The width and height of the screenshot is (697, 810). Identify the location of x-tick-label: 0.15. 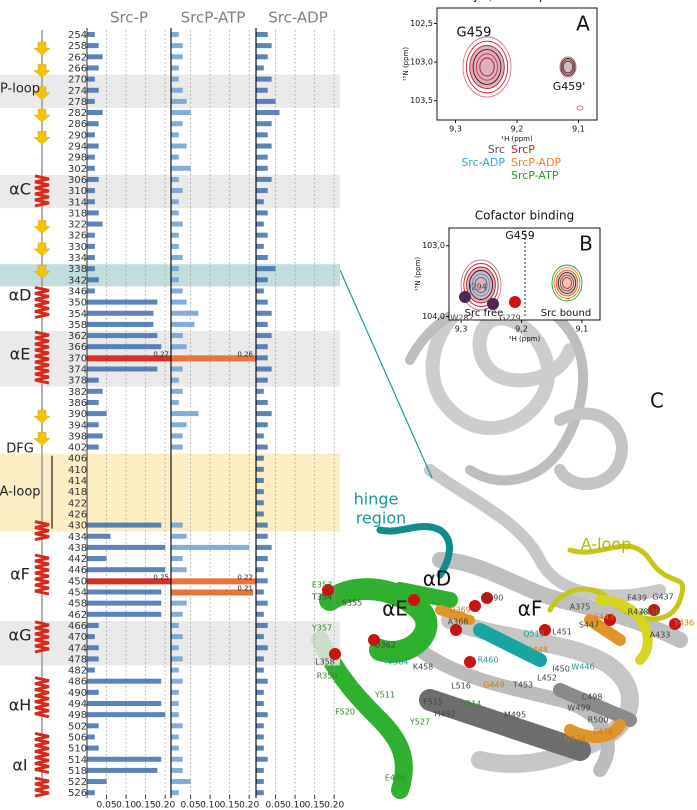
(146, 805).